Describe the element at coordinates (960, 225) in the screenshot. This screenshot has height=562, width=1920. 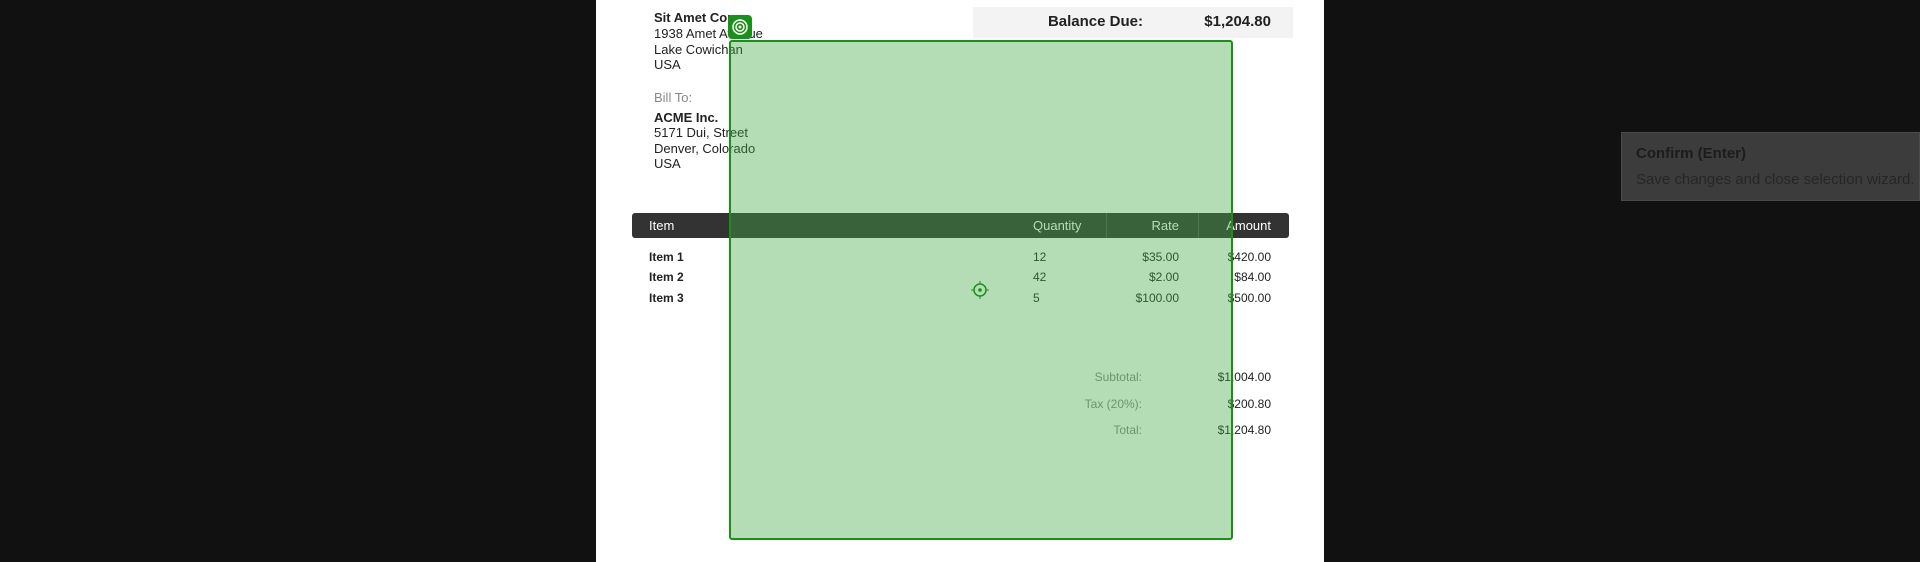
I see `table-header` at that location.